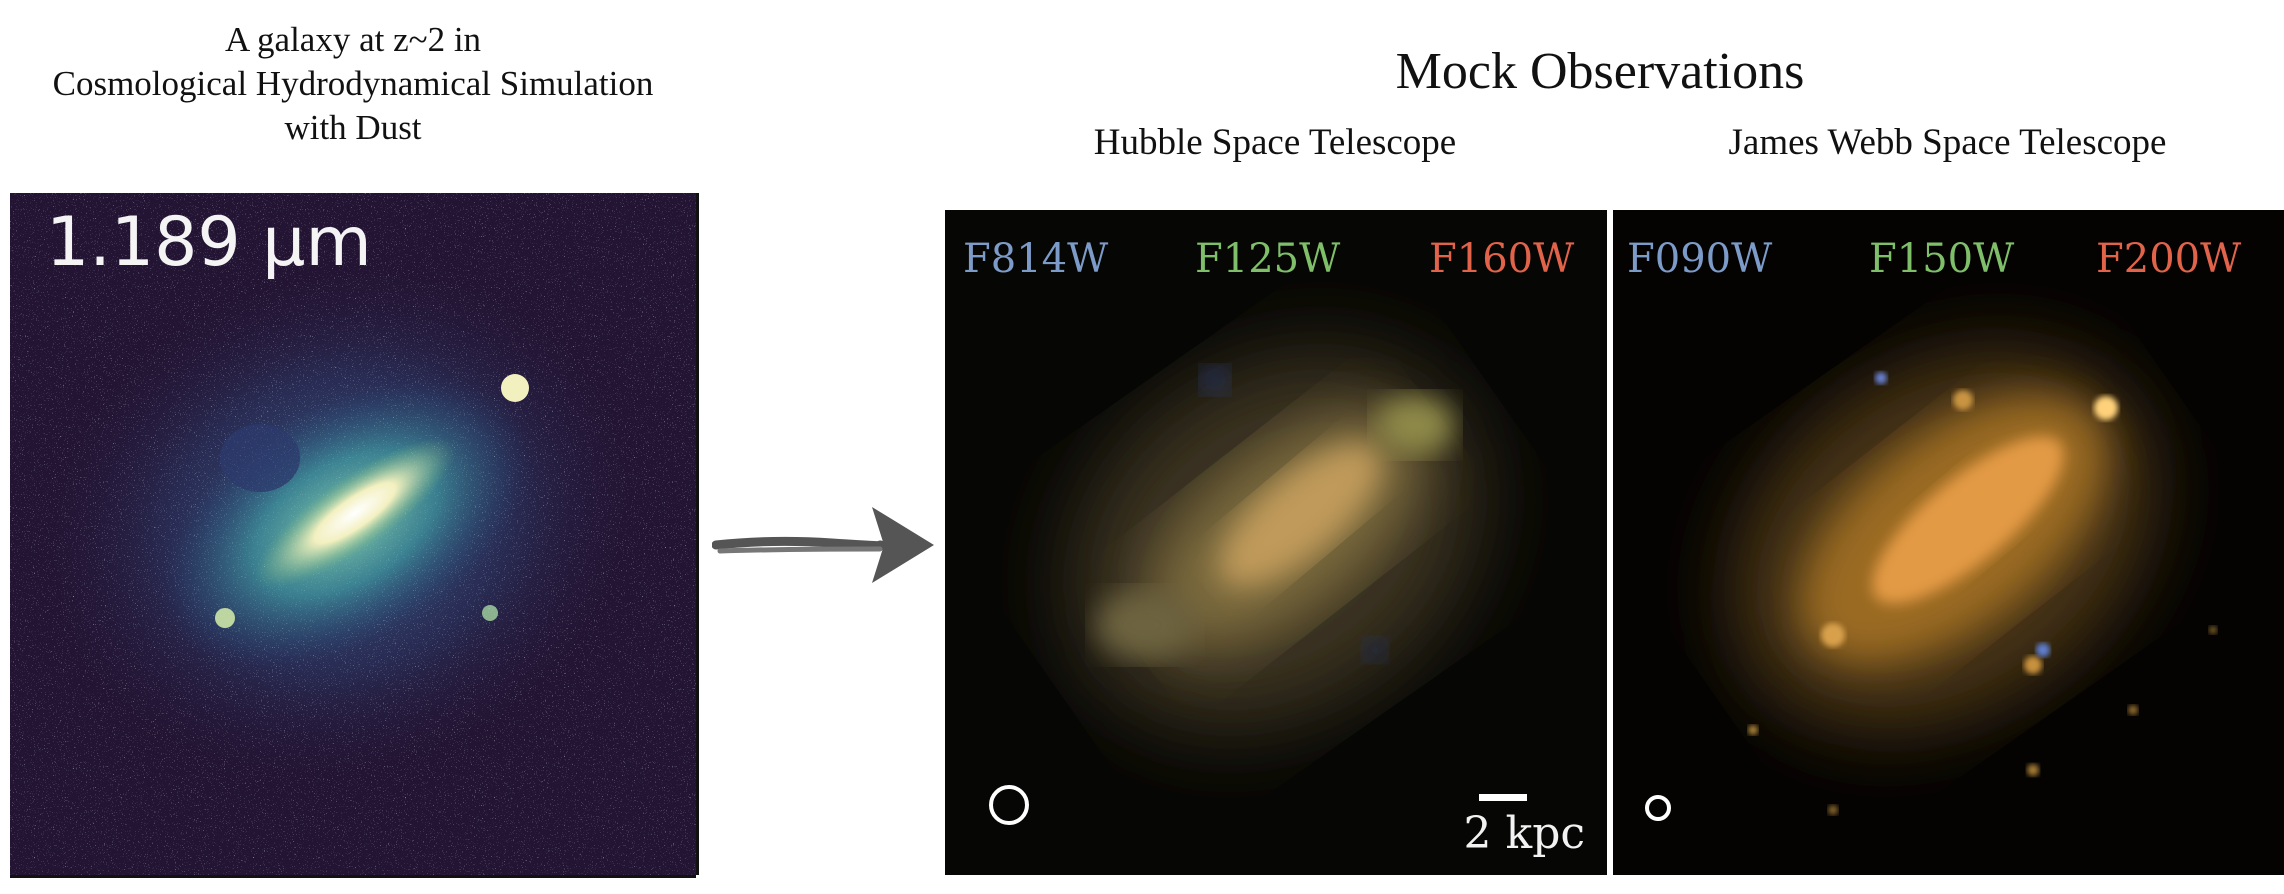  Describe the element at coordinates (1524, 833) in the screenshot. I see `scale-label: 2 kpc` at that location.